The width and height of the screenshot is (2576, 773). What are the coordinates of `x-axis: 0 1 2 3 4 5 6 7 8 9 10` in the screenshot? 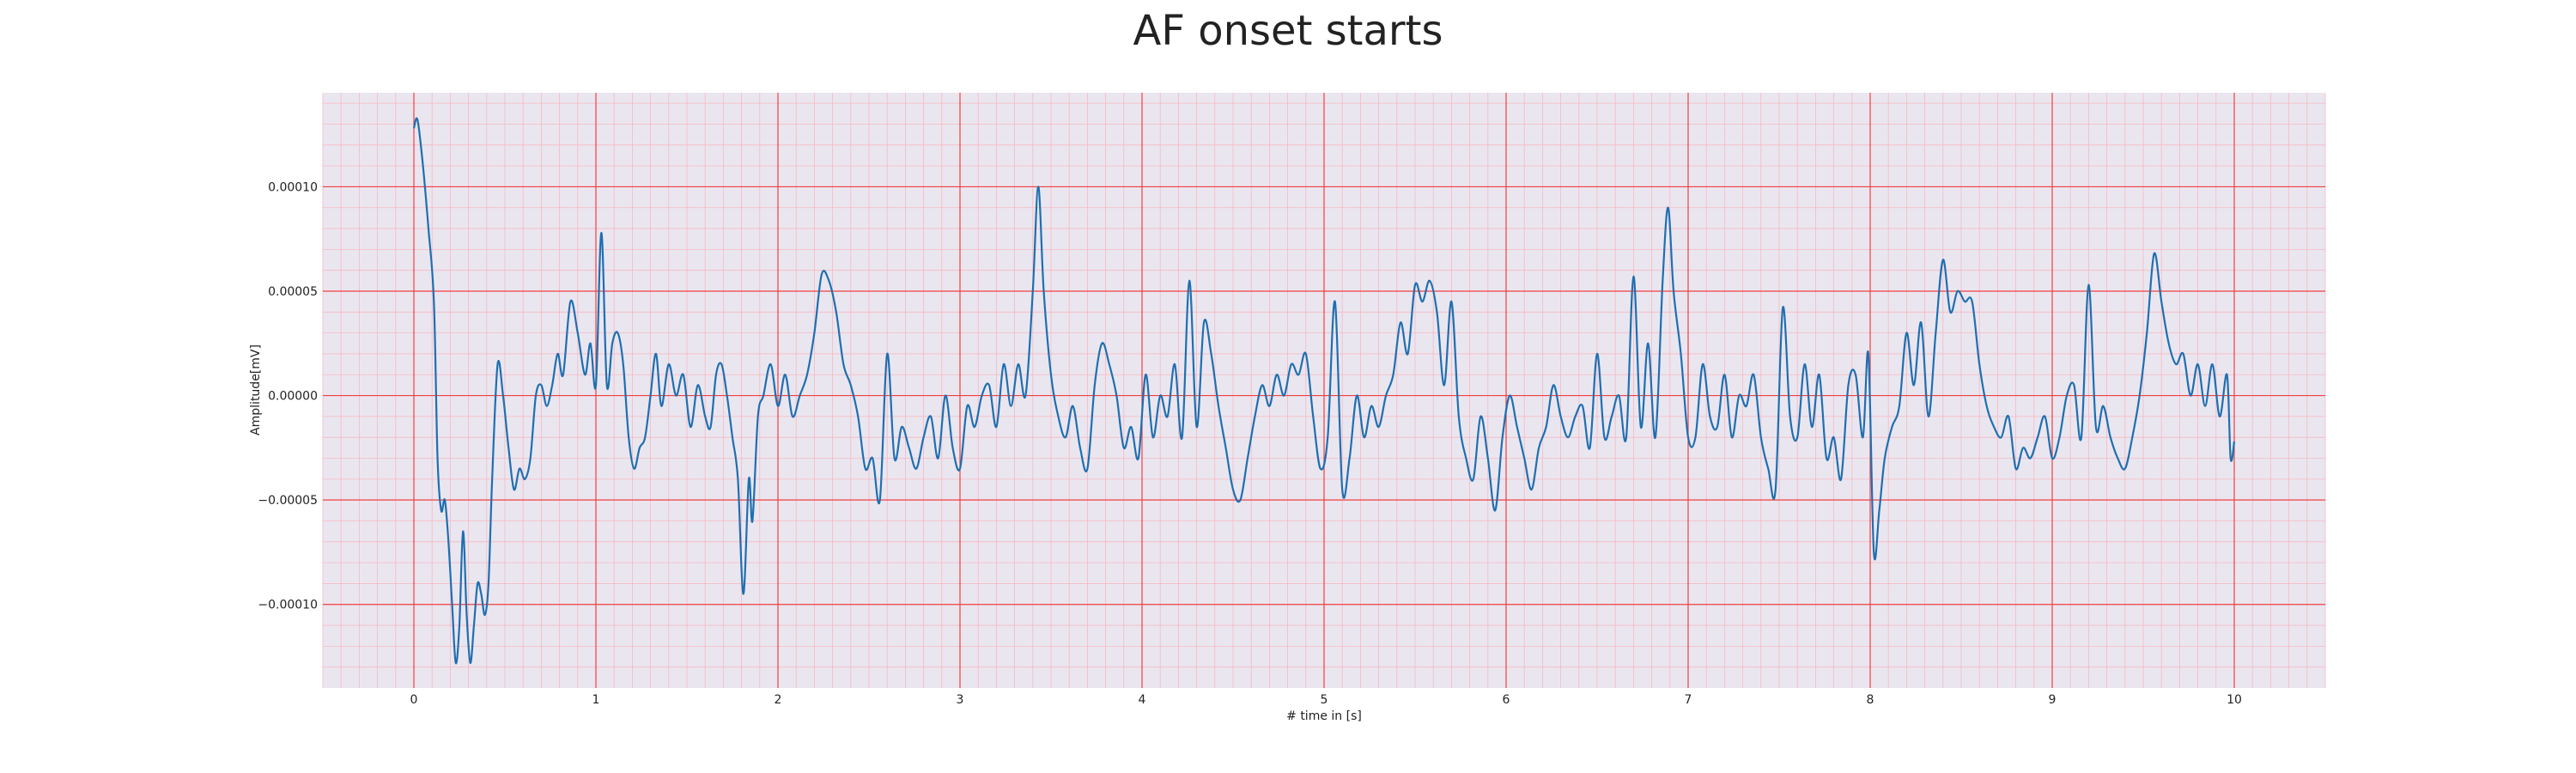 It's located at (1326, 700).